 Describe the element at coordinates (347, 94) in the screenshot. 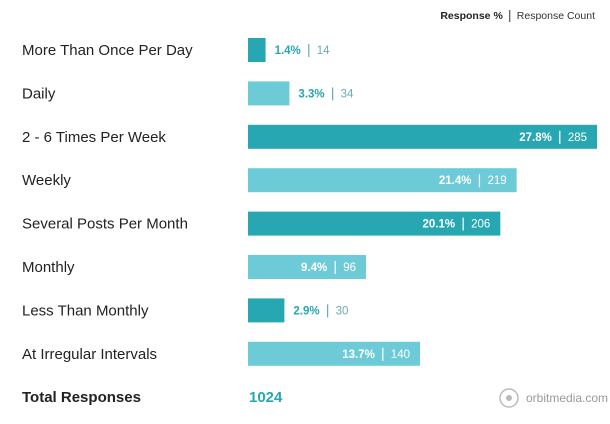

I see `count-label: 34` at that location.